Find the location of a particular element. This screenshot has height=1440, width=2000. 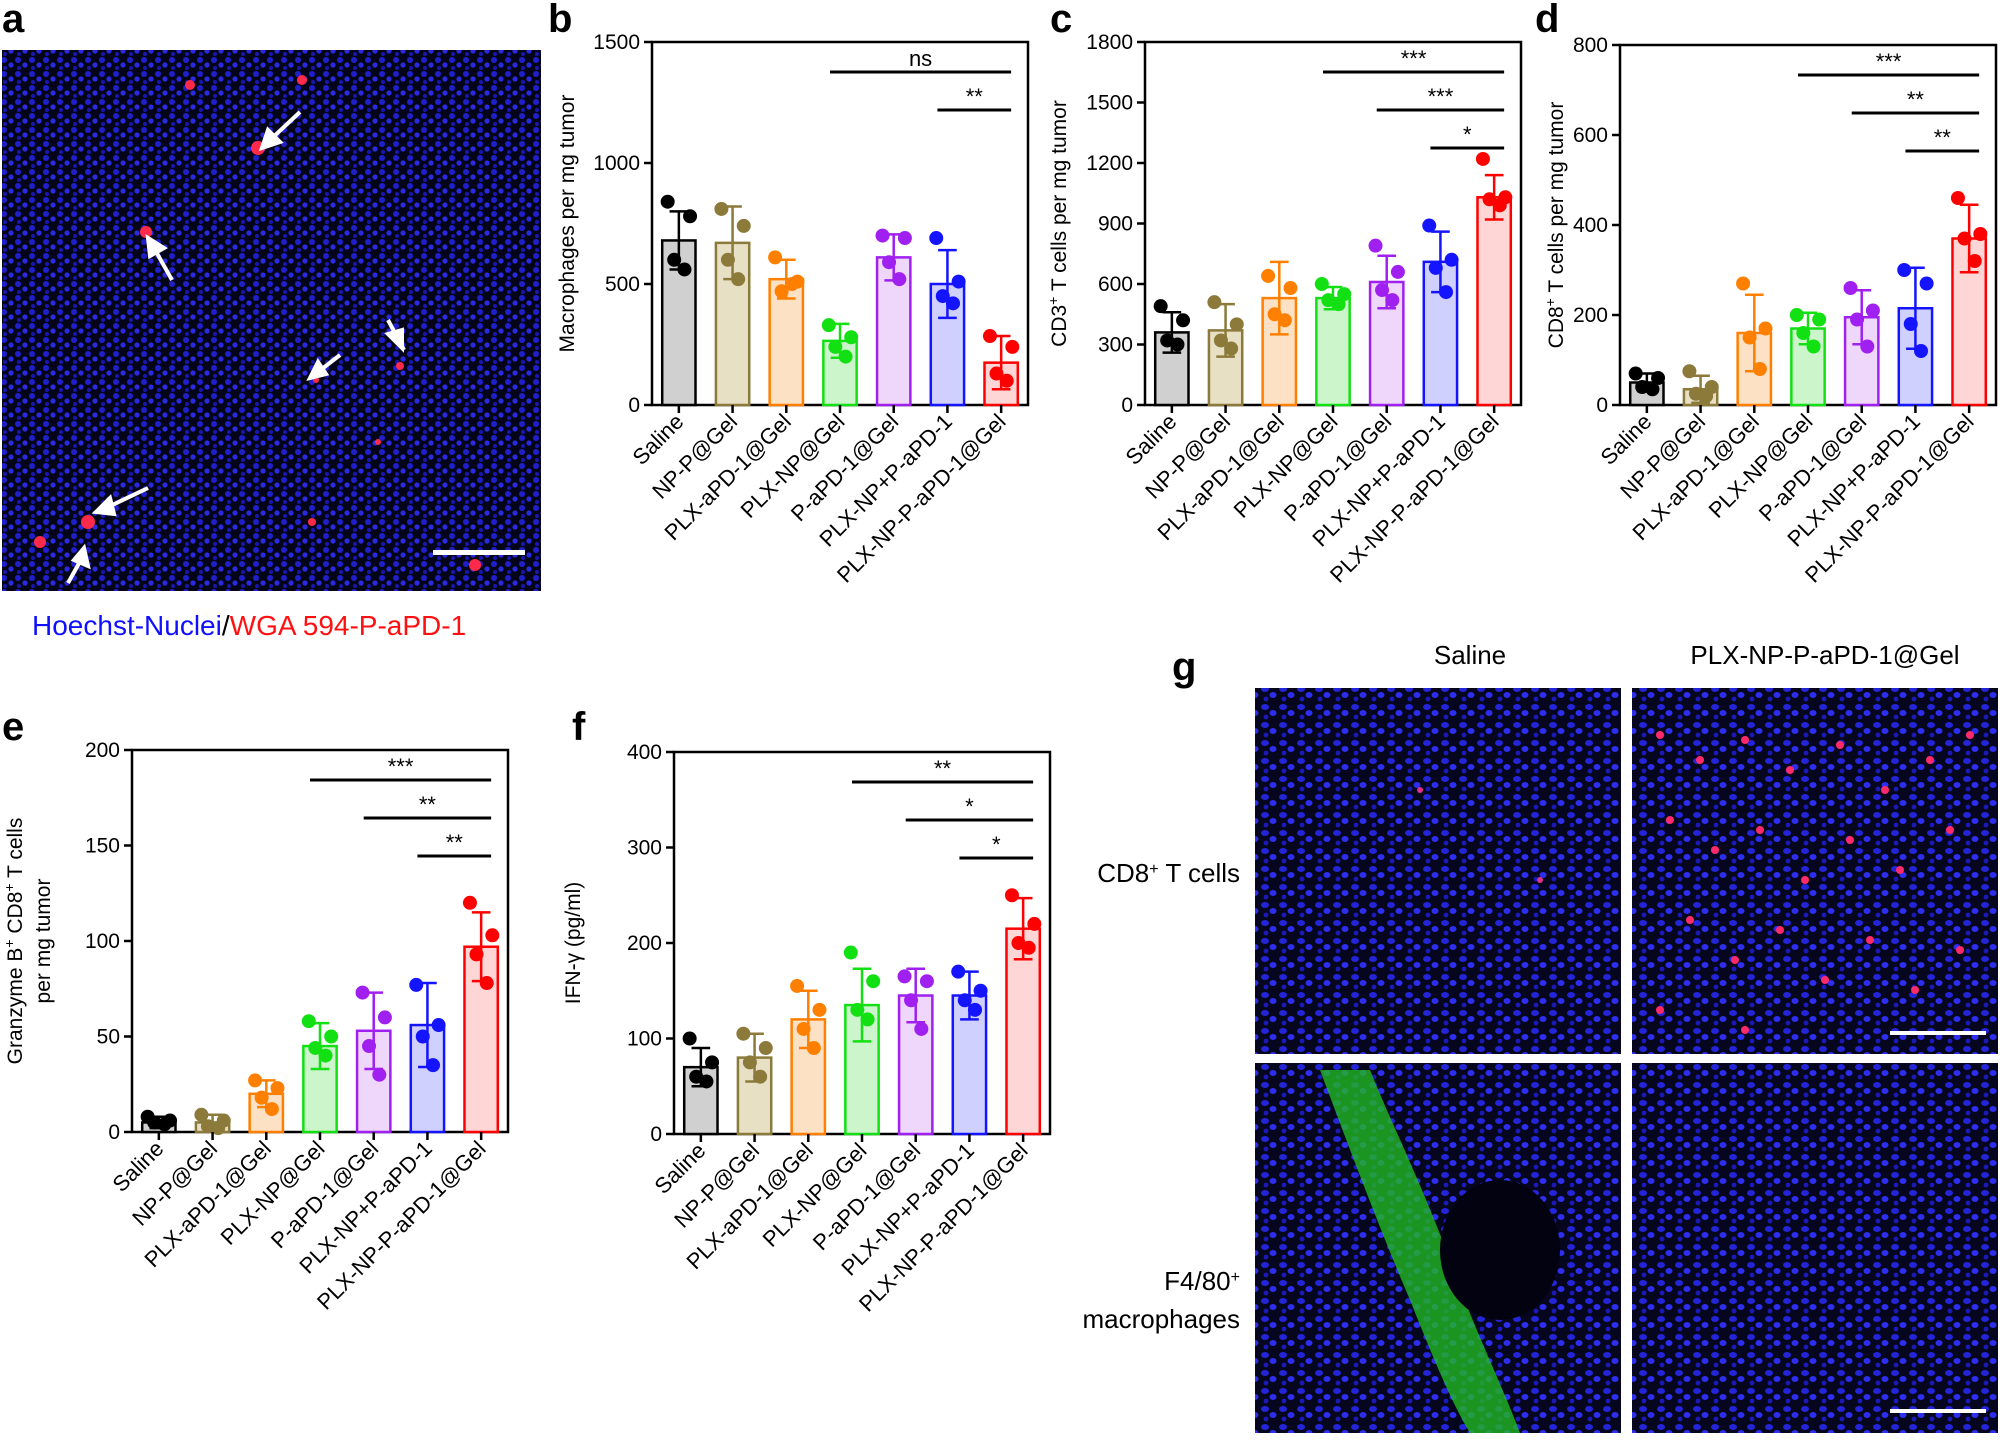

y-axis-title-line2: per mg tumor is located at coordinates (43, 941).